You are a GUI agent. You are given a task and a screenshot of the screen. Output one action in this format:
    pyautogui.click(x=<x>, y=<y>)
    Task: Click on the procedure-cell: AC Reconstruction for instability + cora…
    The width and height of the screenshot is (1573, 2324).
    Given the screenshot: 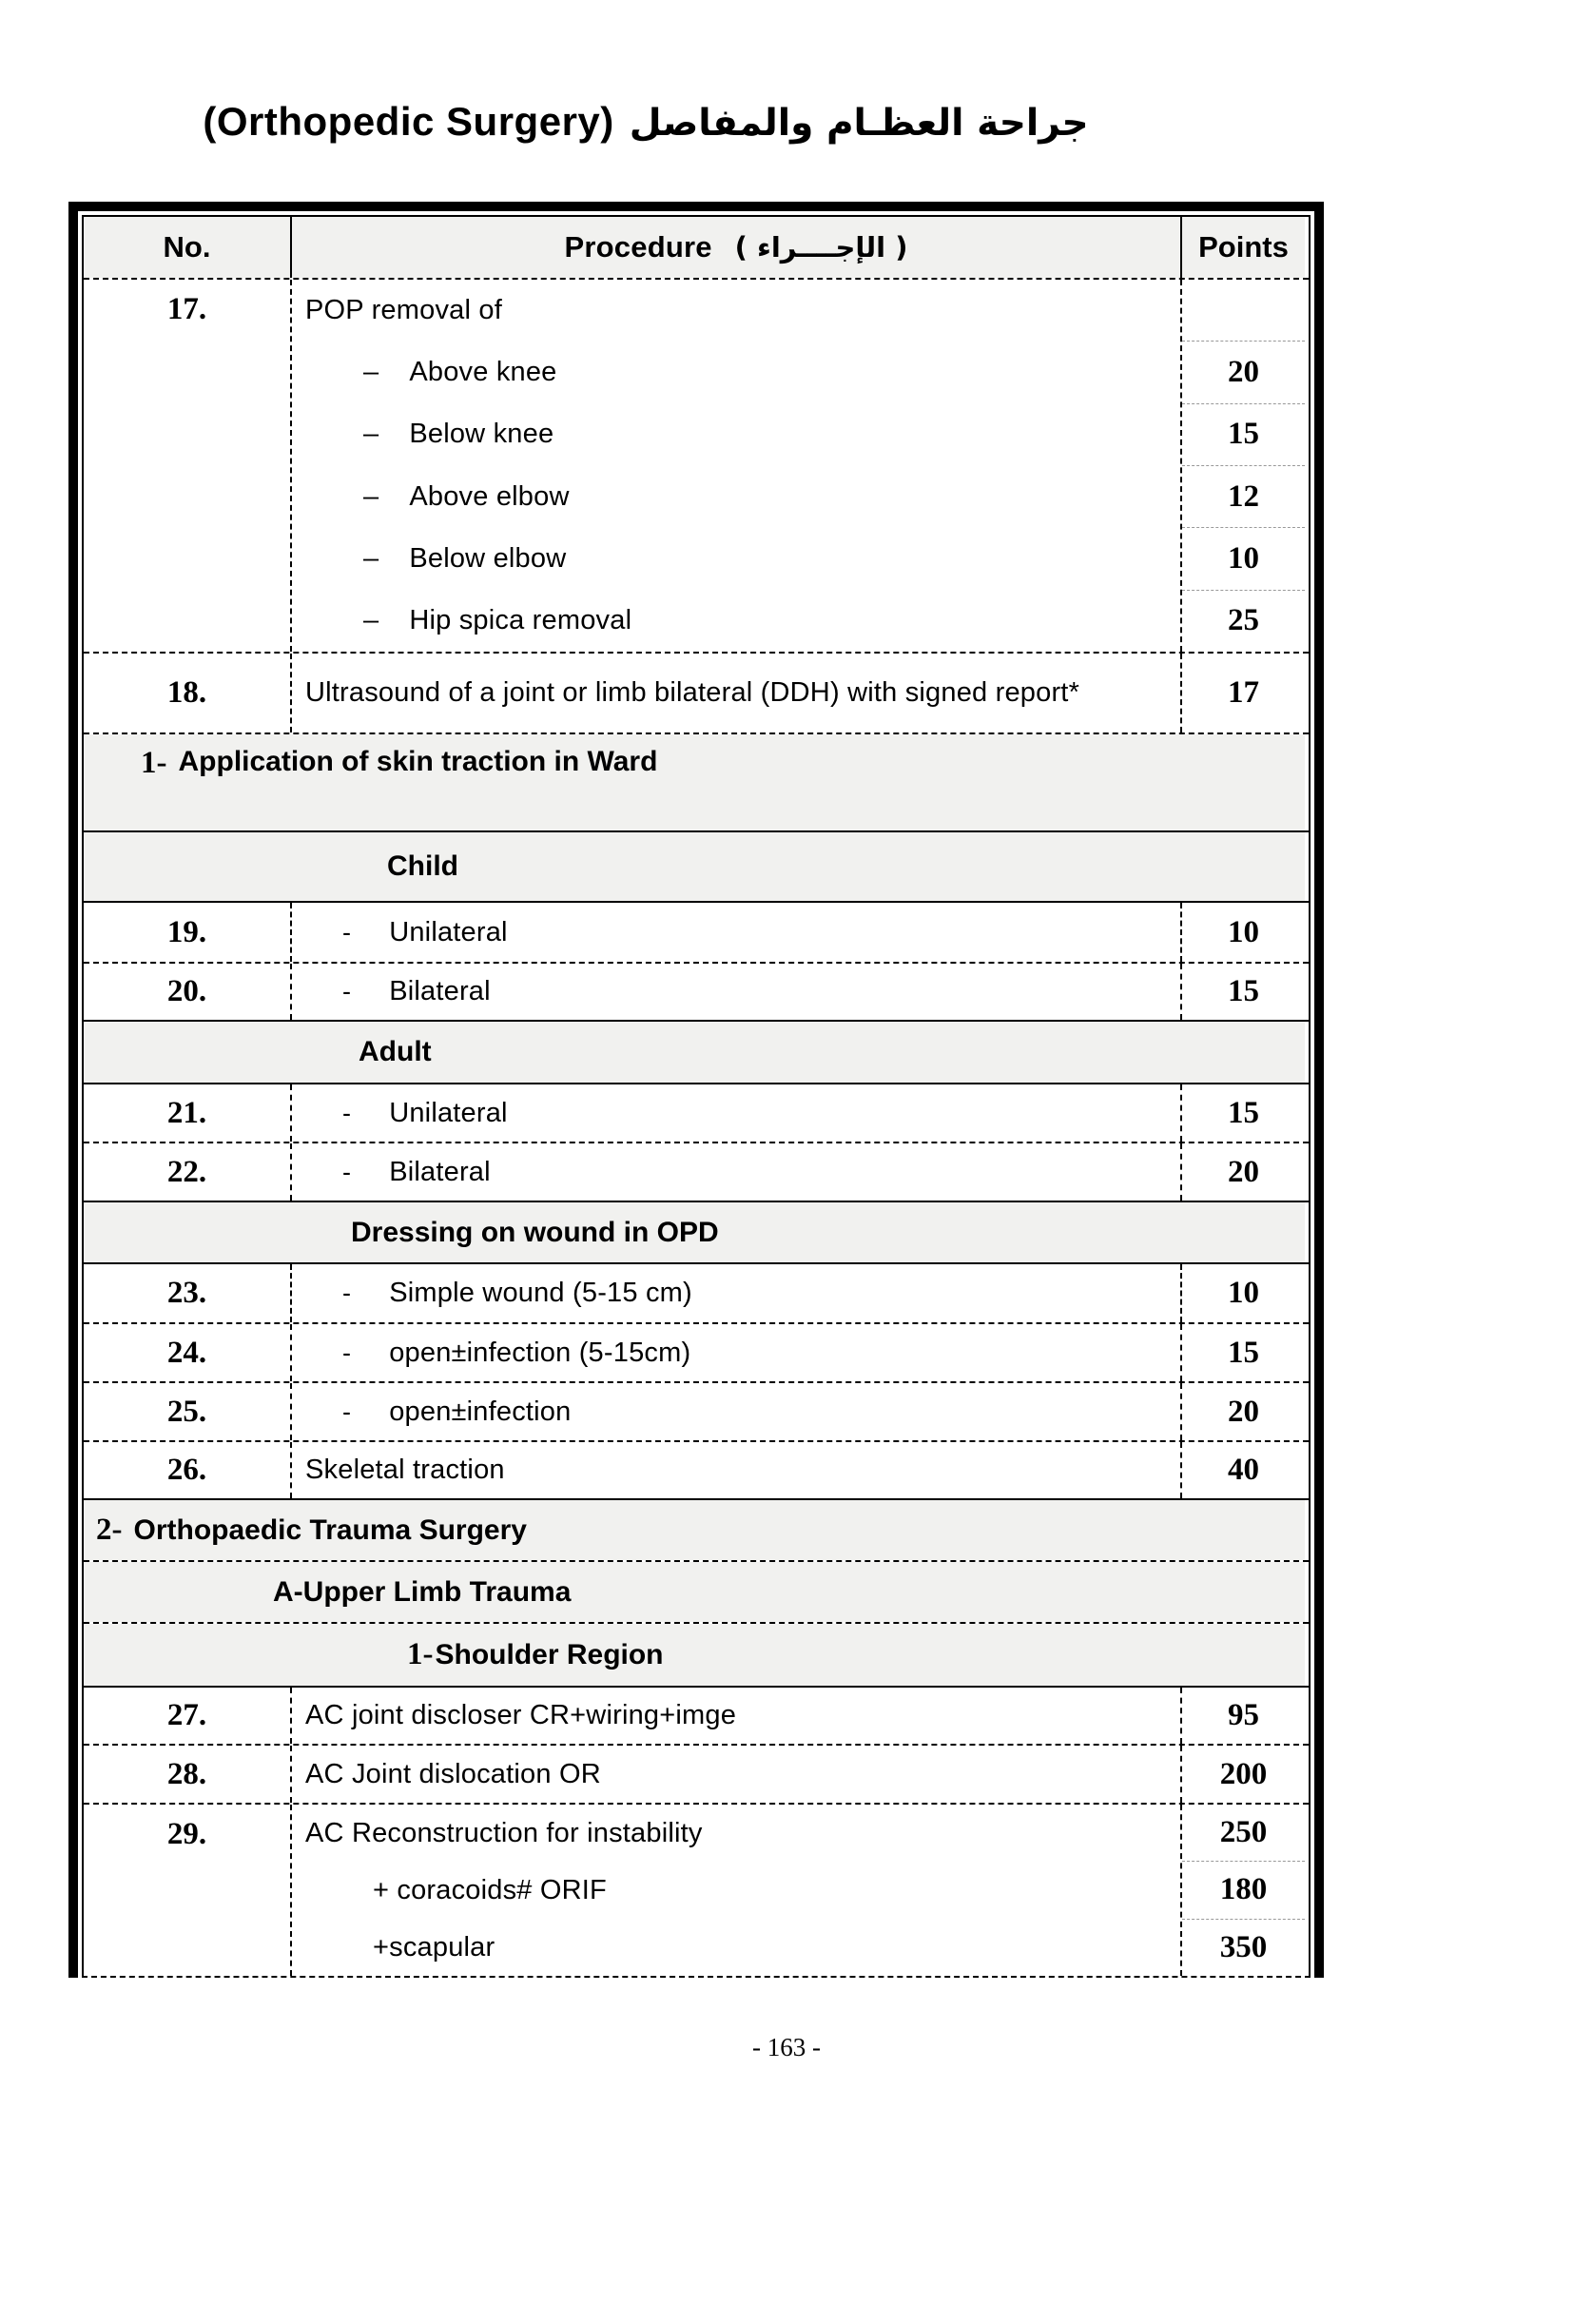 What is the action you would take?
    pyautogui.click(x=735, y=1890)
    